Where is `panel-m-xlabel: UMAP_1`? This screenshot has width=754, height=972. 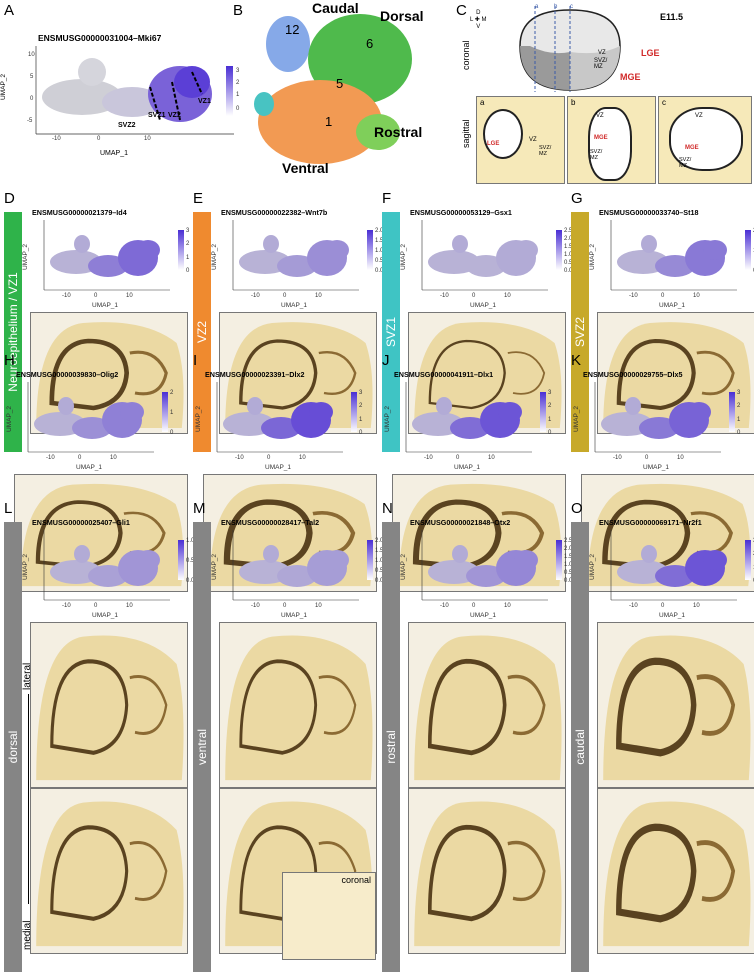
panel-m-xlabel: UMAP_1 is located at coordinates (294, 615).